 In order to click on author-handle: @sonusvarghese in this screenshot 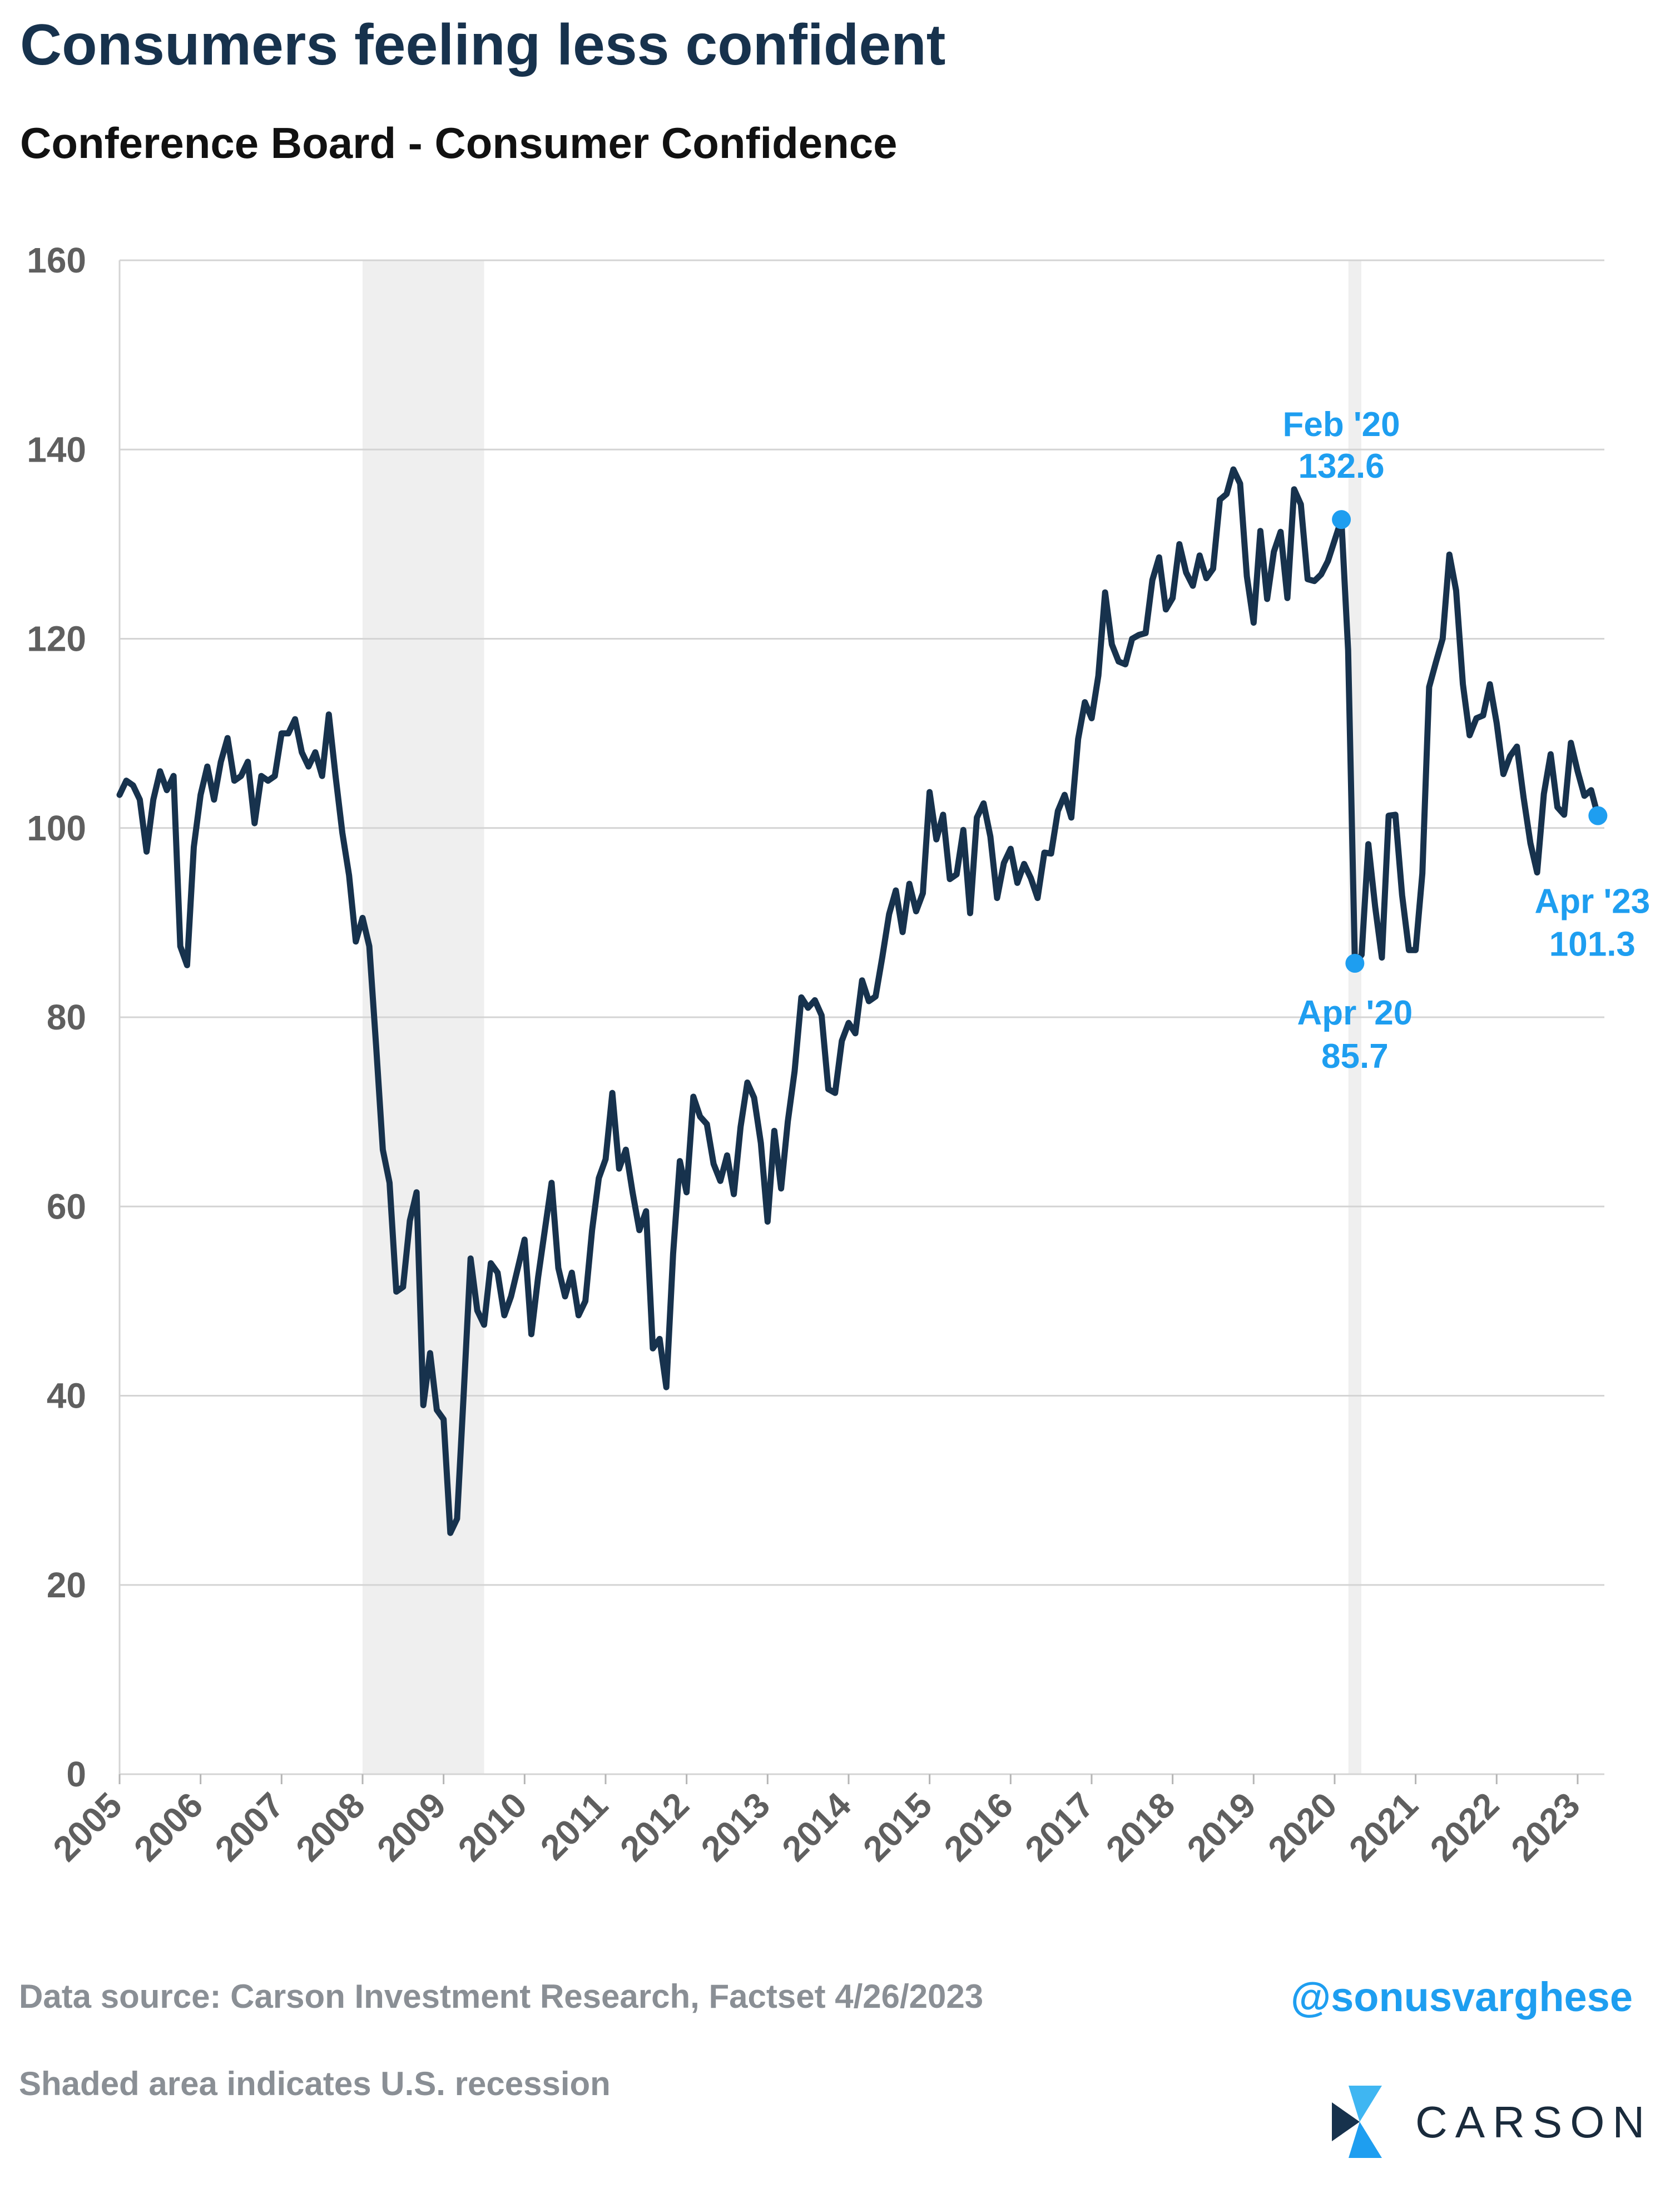, I will do `click(1461, 1997)`.